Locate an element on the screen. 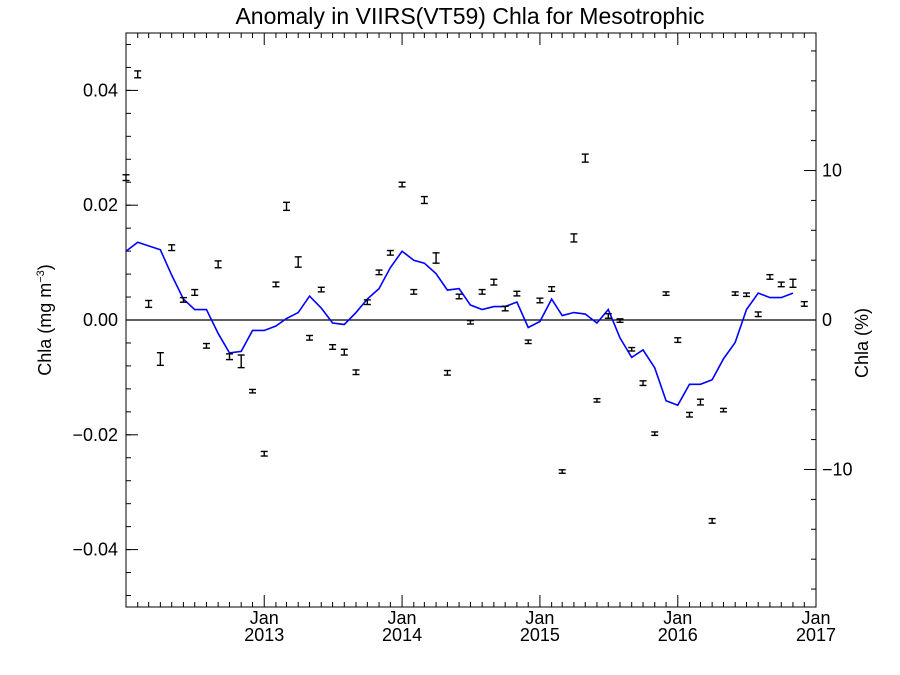 This screenshot has height=675, width=900. x-tick-label-year: 2015 is located at coordinates (540, 635).